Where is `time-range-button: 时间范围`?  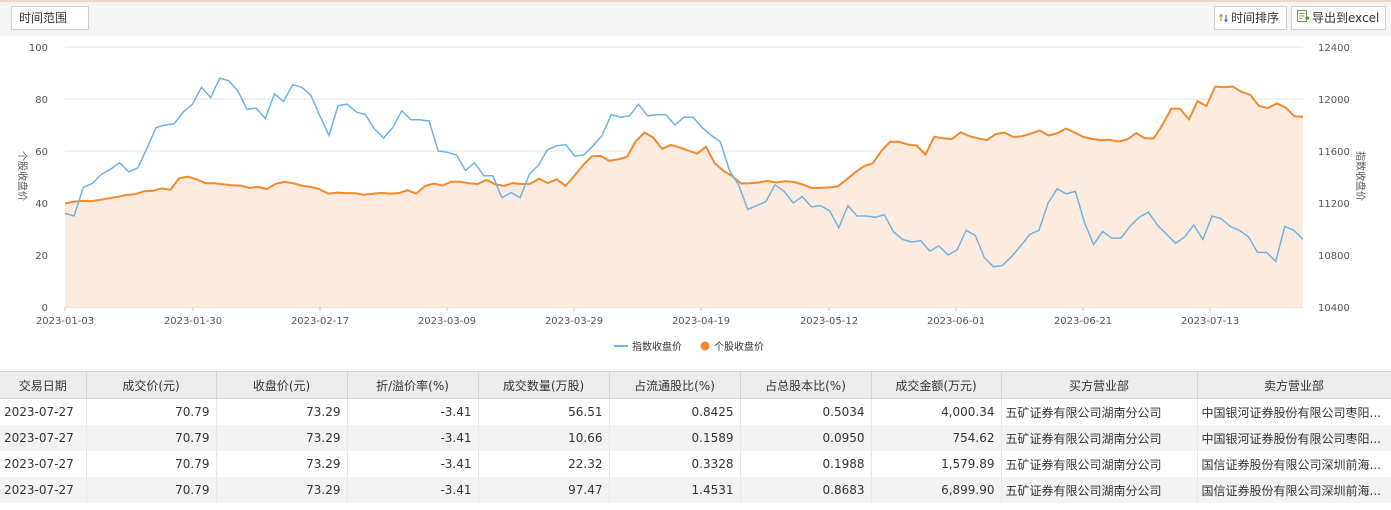 time-range-button: 时间范围 is located at coordinates (50, 18).